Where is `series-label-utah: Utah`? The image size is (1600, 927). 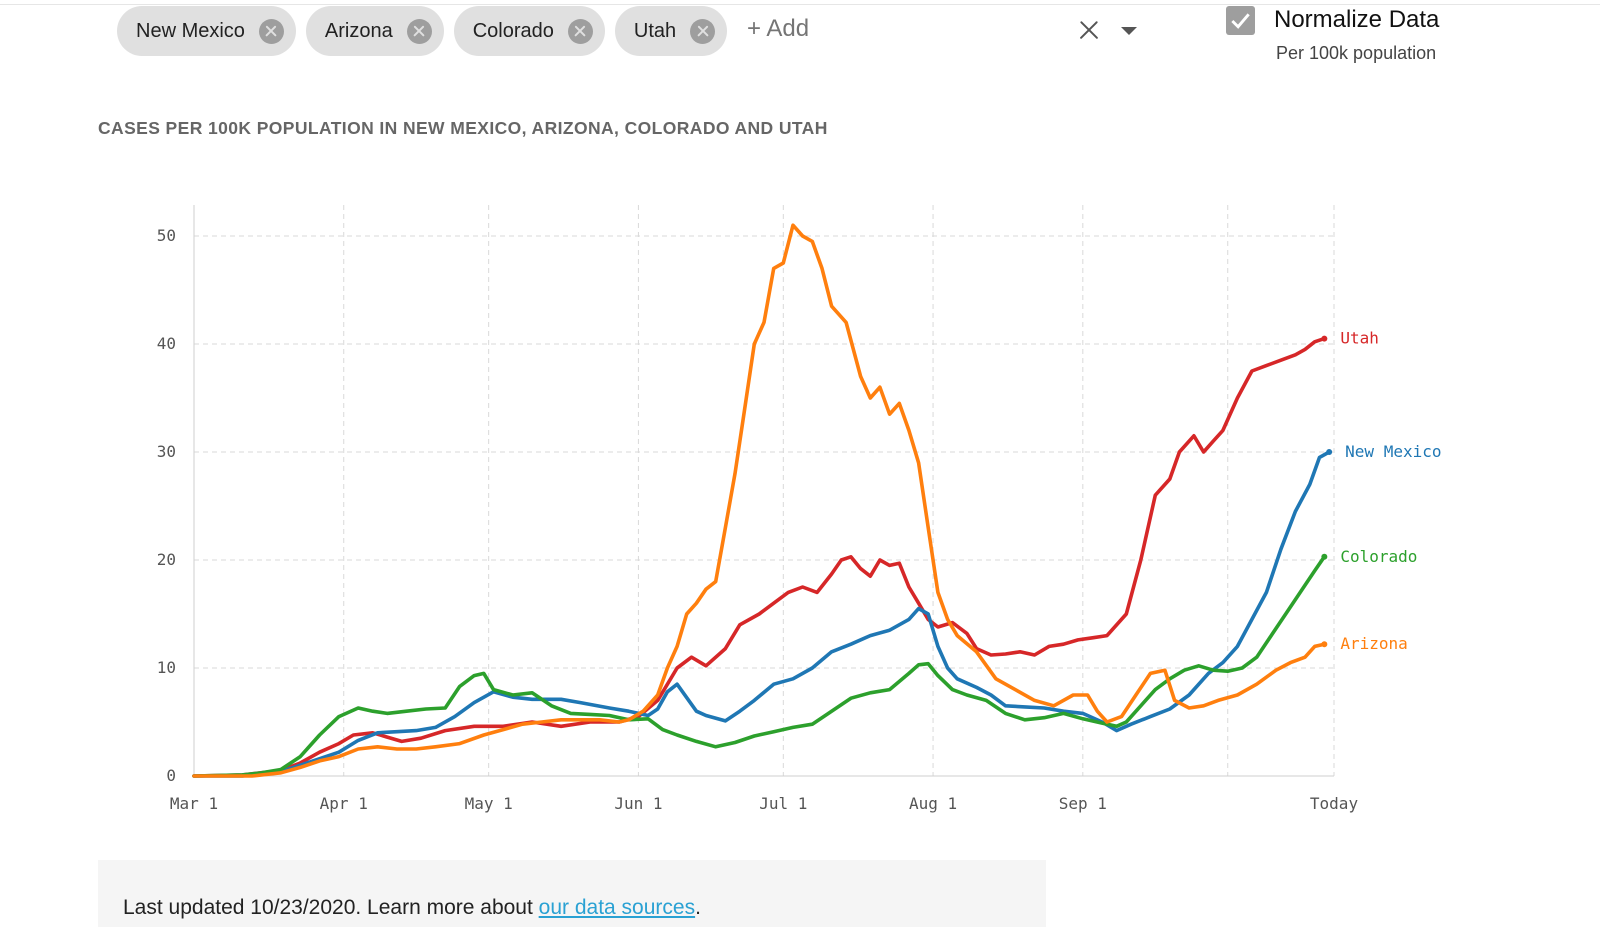 series-label-utah: Utah is located at coordinates (1359, 338).